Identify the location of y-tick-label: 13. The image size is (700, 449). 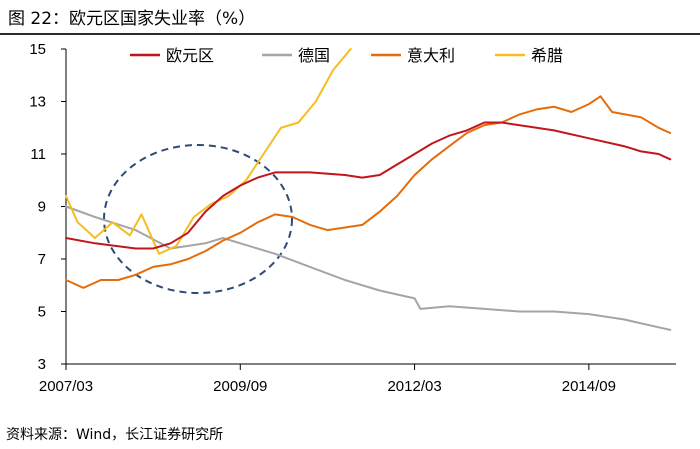
(37, 102).